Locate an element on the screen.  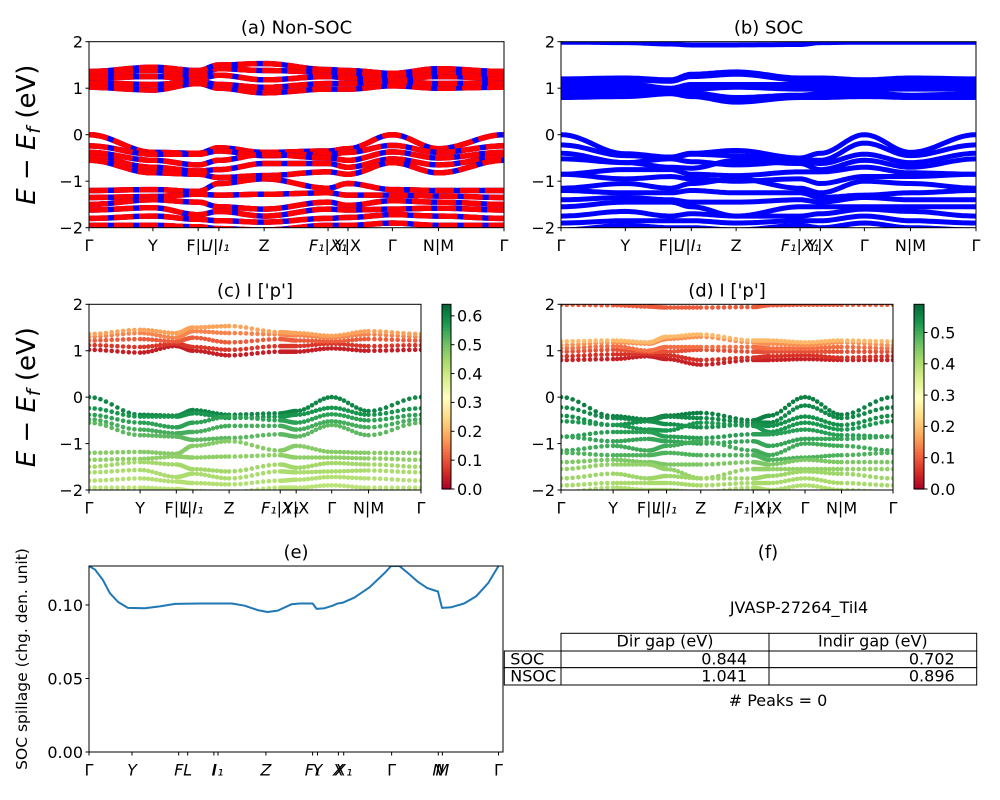
y-tick-label: 1 is located at coordinates (550, 88).